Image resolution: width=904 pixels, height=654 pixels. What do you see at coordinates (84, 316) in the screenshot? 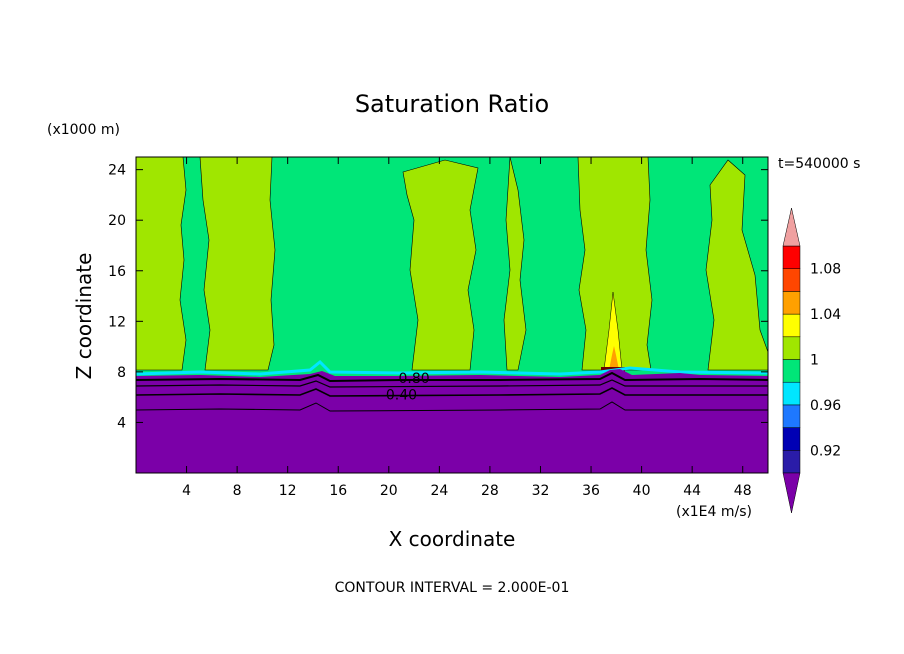
I see `y-axis-label: Z coordinate` at bounding box center [84, 316].